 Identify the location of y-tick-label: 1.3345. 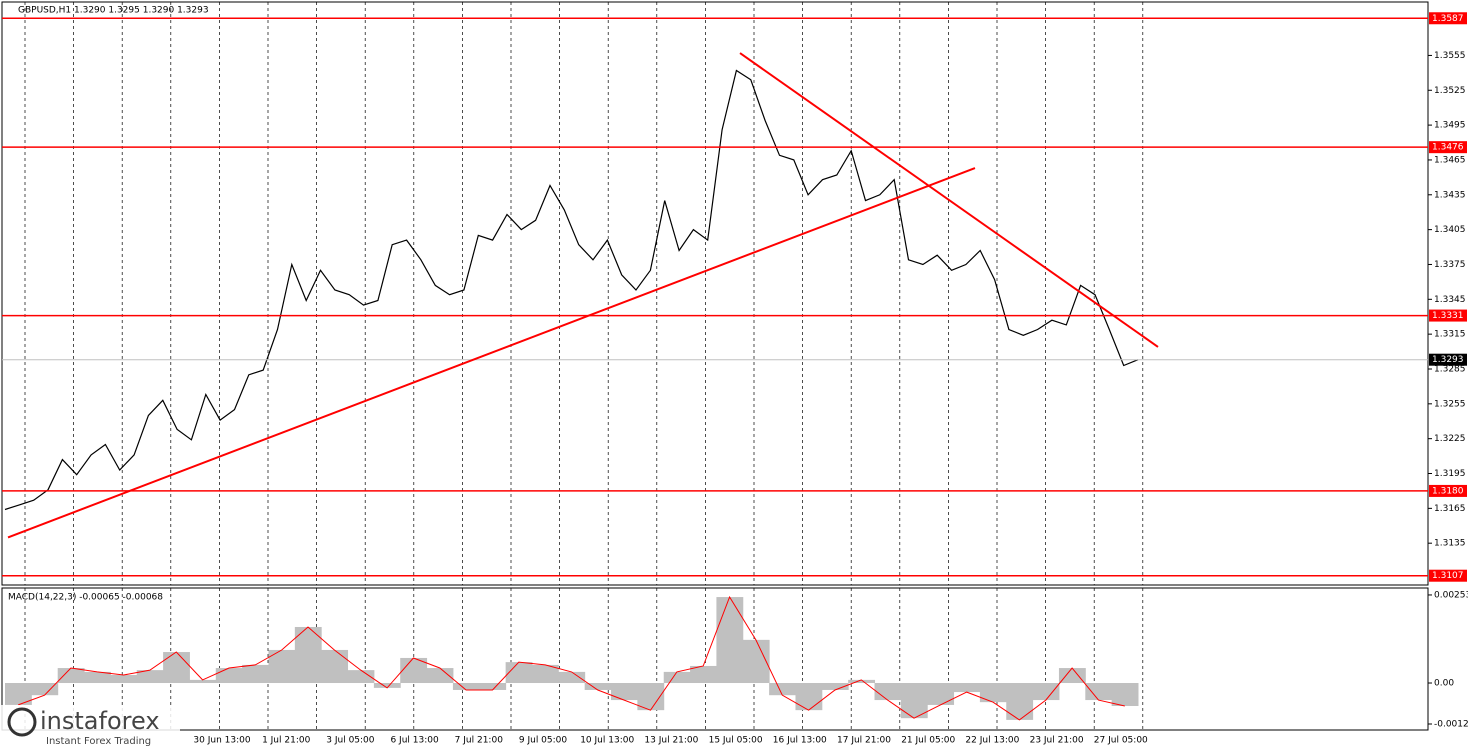
(1450, 300).